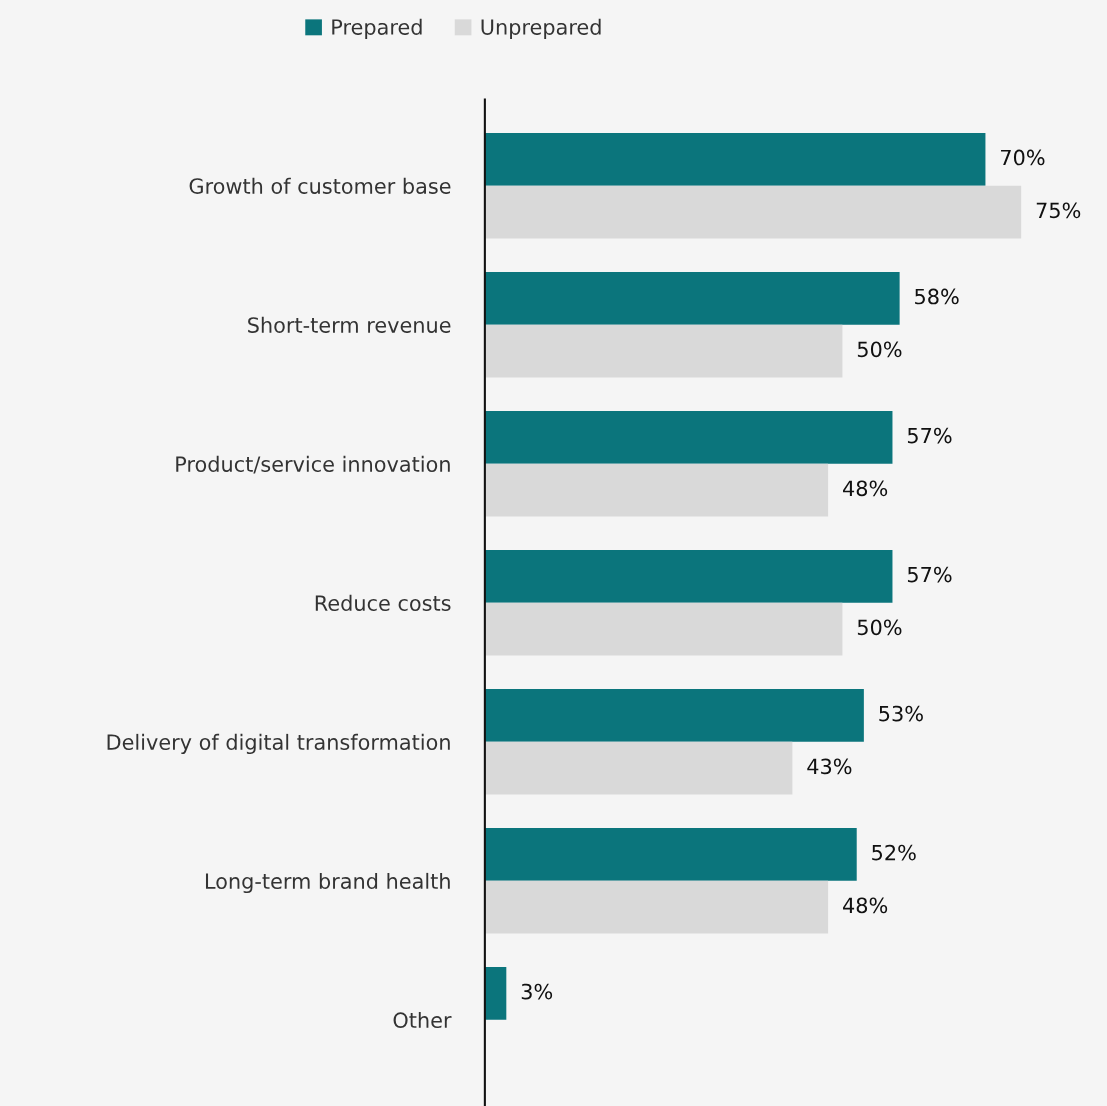  I want to click on data-label: 70%, so click(1023, 157).